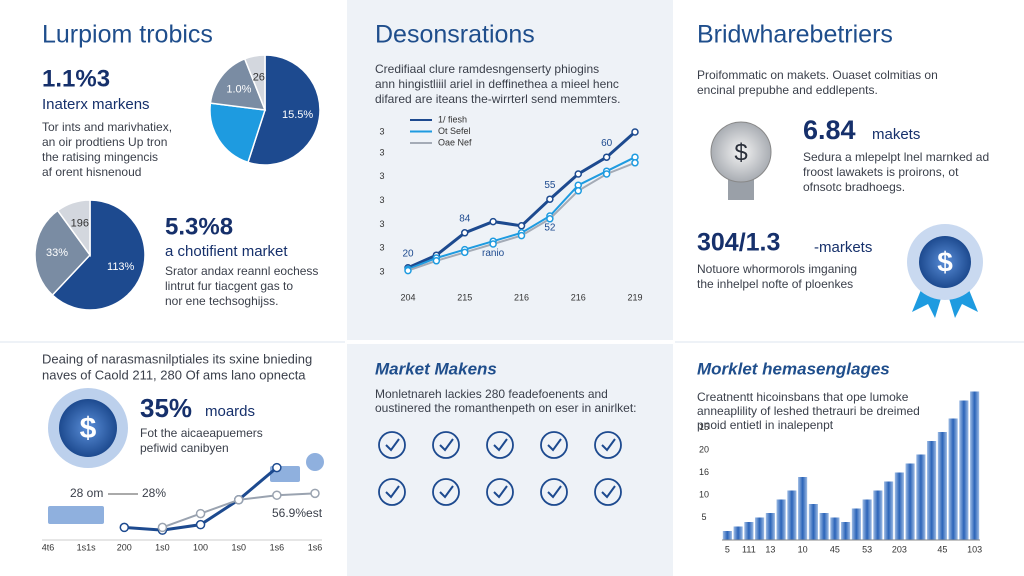 The height and width of the screenshot is (576, 1024). I want to click on body-text: af orent hisnenoud, so click(91, 172).